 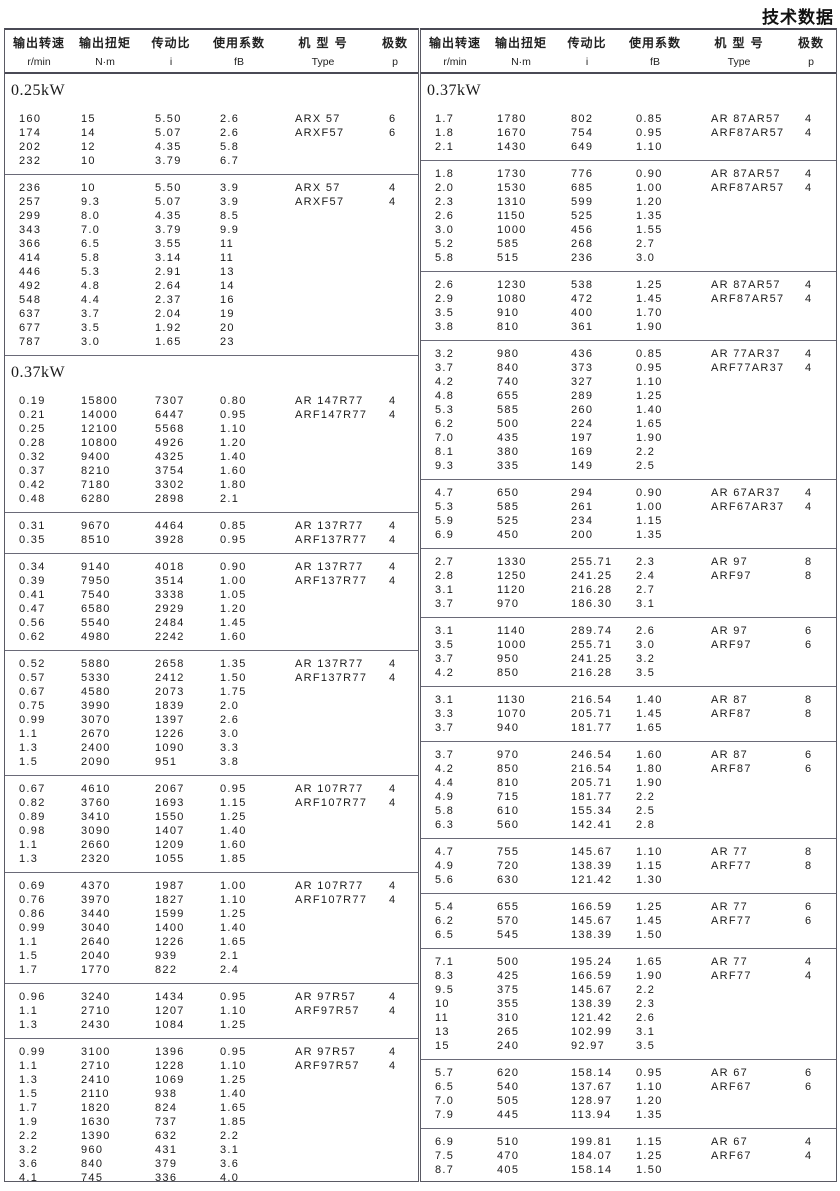 I want to click on cell-service-factor: 2.3, so click(x=646, y=1004).